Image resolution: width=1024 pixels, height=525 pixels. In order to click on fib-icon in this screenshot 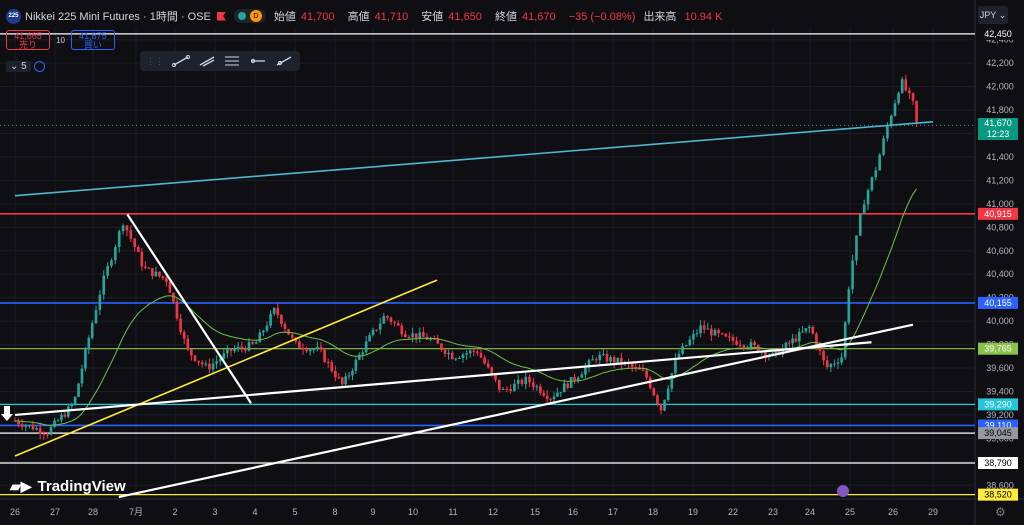, I will do `click(232, 61)`.